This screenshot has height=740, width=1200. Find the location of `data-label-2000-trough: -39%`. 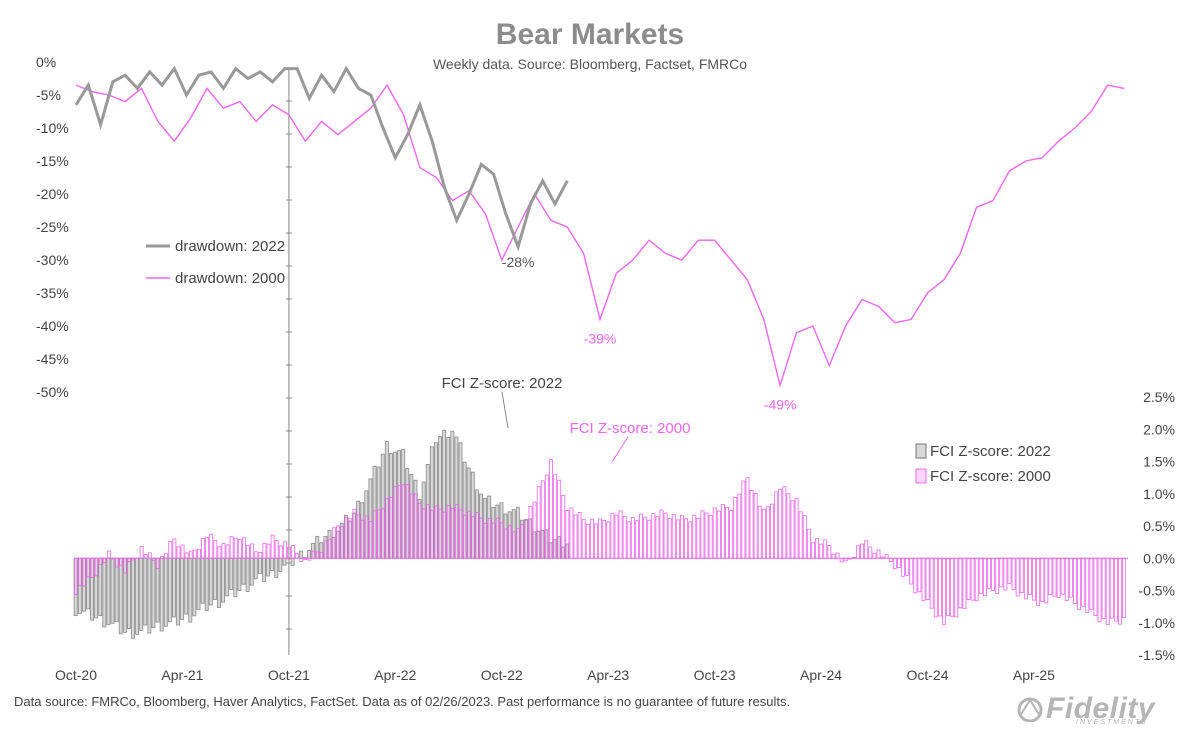

data-label-2000-trough: -39% is located at coordinates (600, 338).